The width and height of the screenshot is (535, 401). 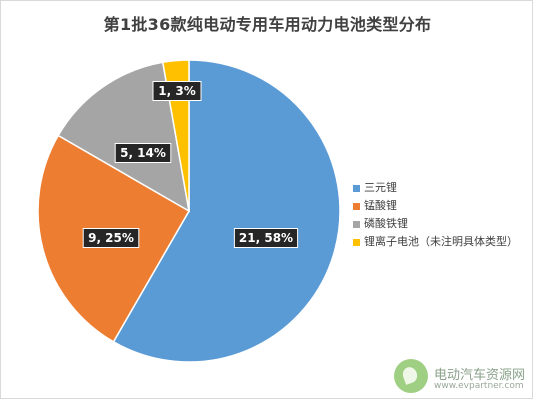 What do you see at coordinates (386, 223) in the screenshot?
I see `legend-label: 磷酸铁锂` at bounding box center [386, 223].